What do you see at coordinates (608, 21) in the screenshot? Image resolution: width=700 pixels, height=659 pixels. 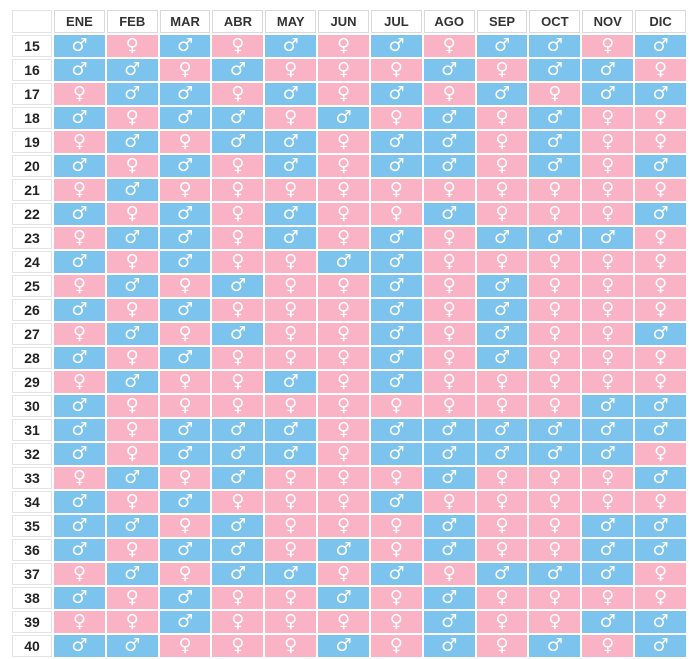 I see `column-header-nov: NOV` at bounding box center [608, 21].